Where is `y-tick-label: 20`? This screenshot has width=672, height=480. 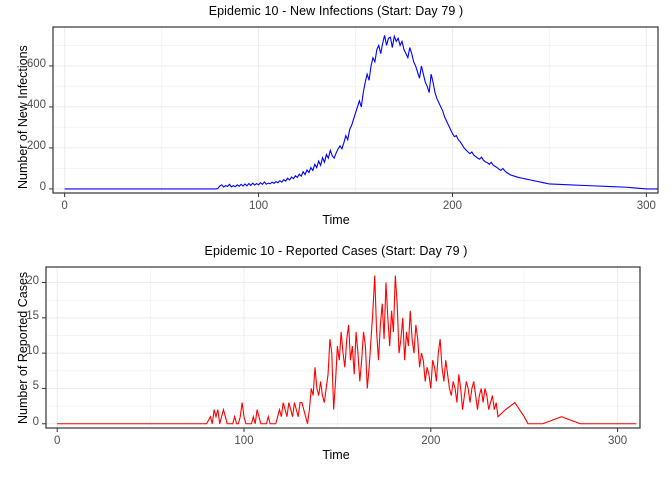 y-tick-label: 20 is located at coordinates (32, 280).